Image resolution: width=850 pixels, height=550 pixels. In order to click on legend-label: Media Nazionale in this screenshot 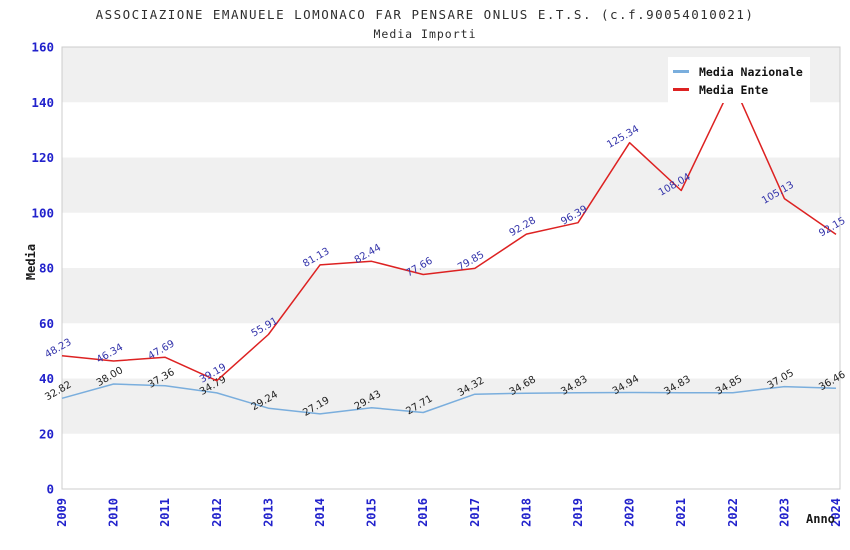, I will do `click(751, 71)`.